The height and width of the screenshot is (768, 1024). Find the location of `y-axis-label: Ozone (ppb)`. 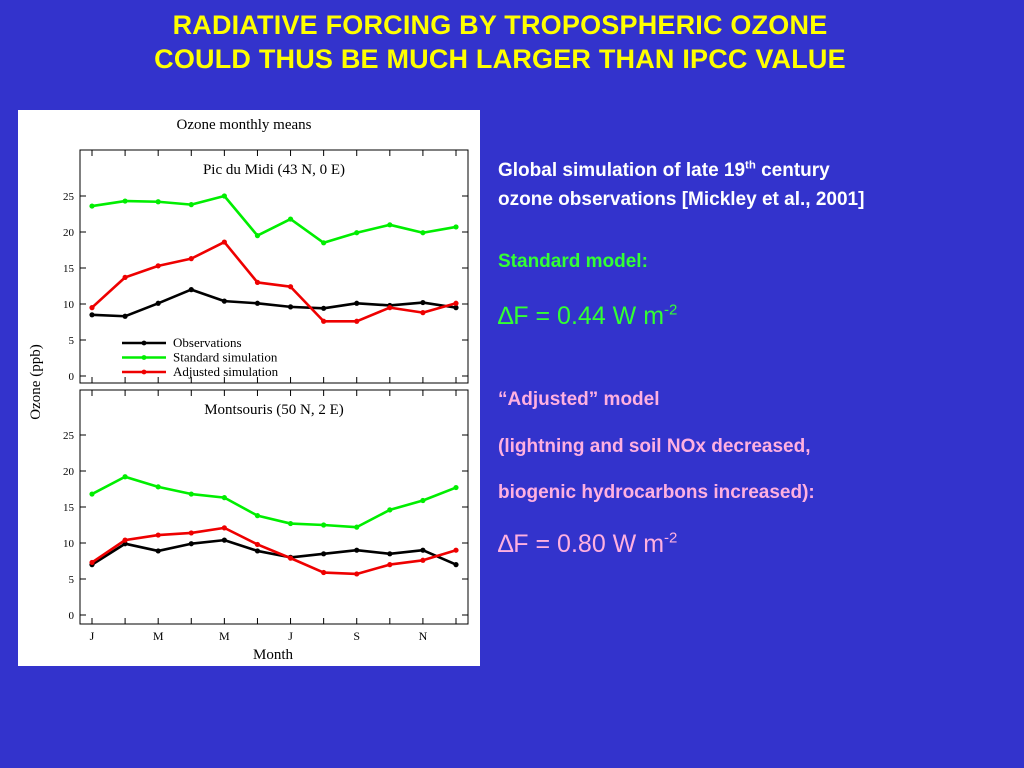

y-axis-label: Ozone (ppb) is located at coordinates (36, 381).